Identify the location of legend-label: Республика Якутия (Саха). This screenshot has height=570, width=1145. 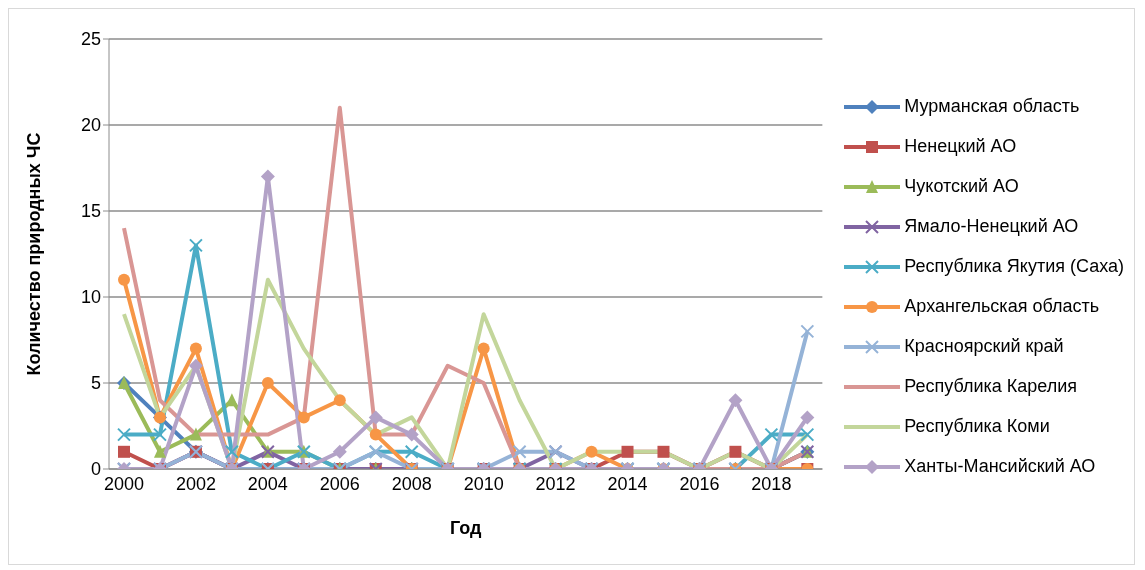
(1014, 266).